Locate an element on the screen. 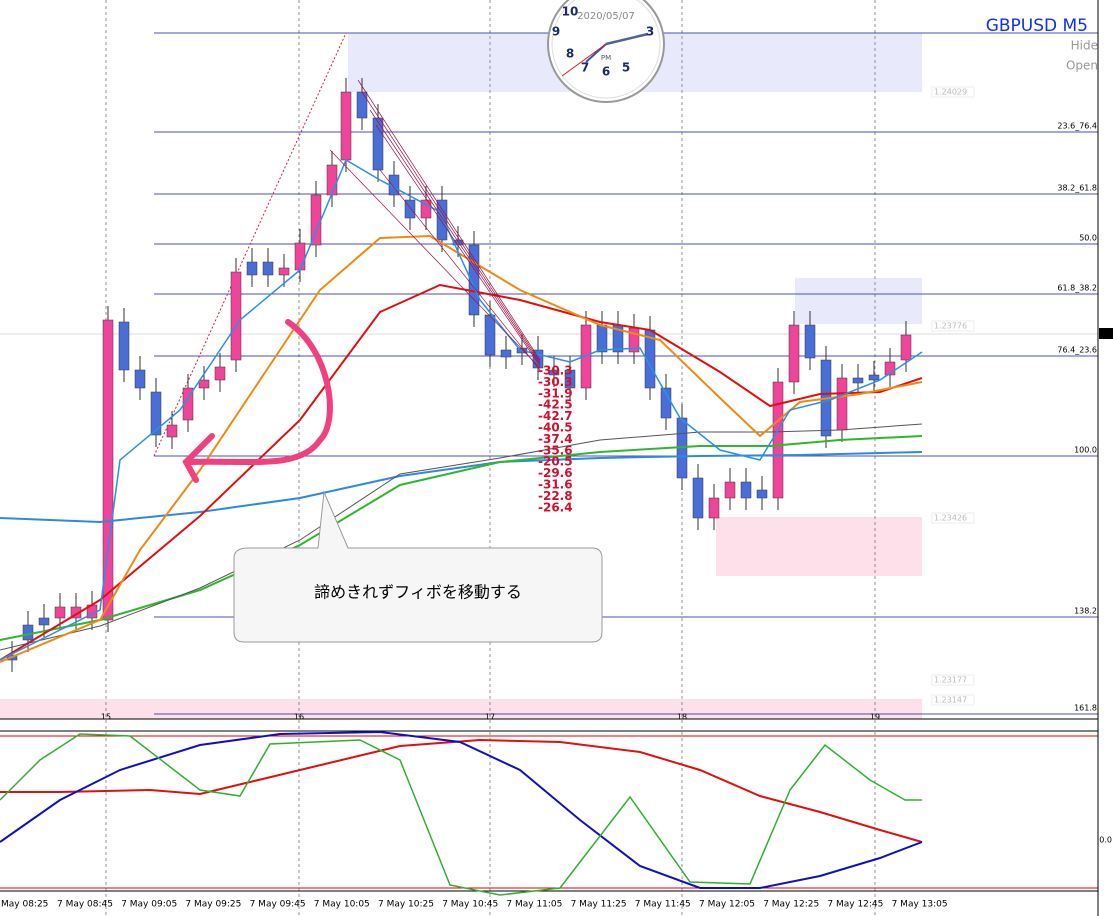 The width and height of the screenshot is (1113, 916). day-marker: 15 is located at coordinates (106, 717).